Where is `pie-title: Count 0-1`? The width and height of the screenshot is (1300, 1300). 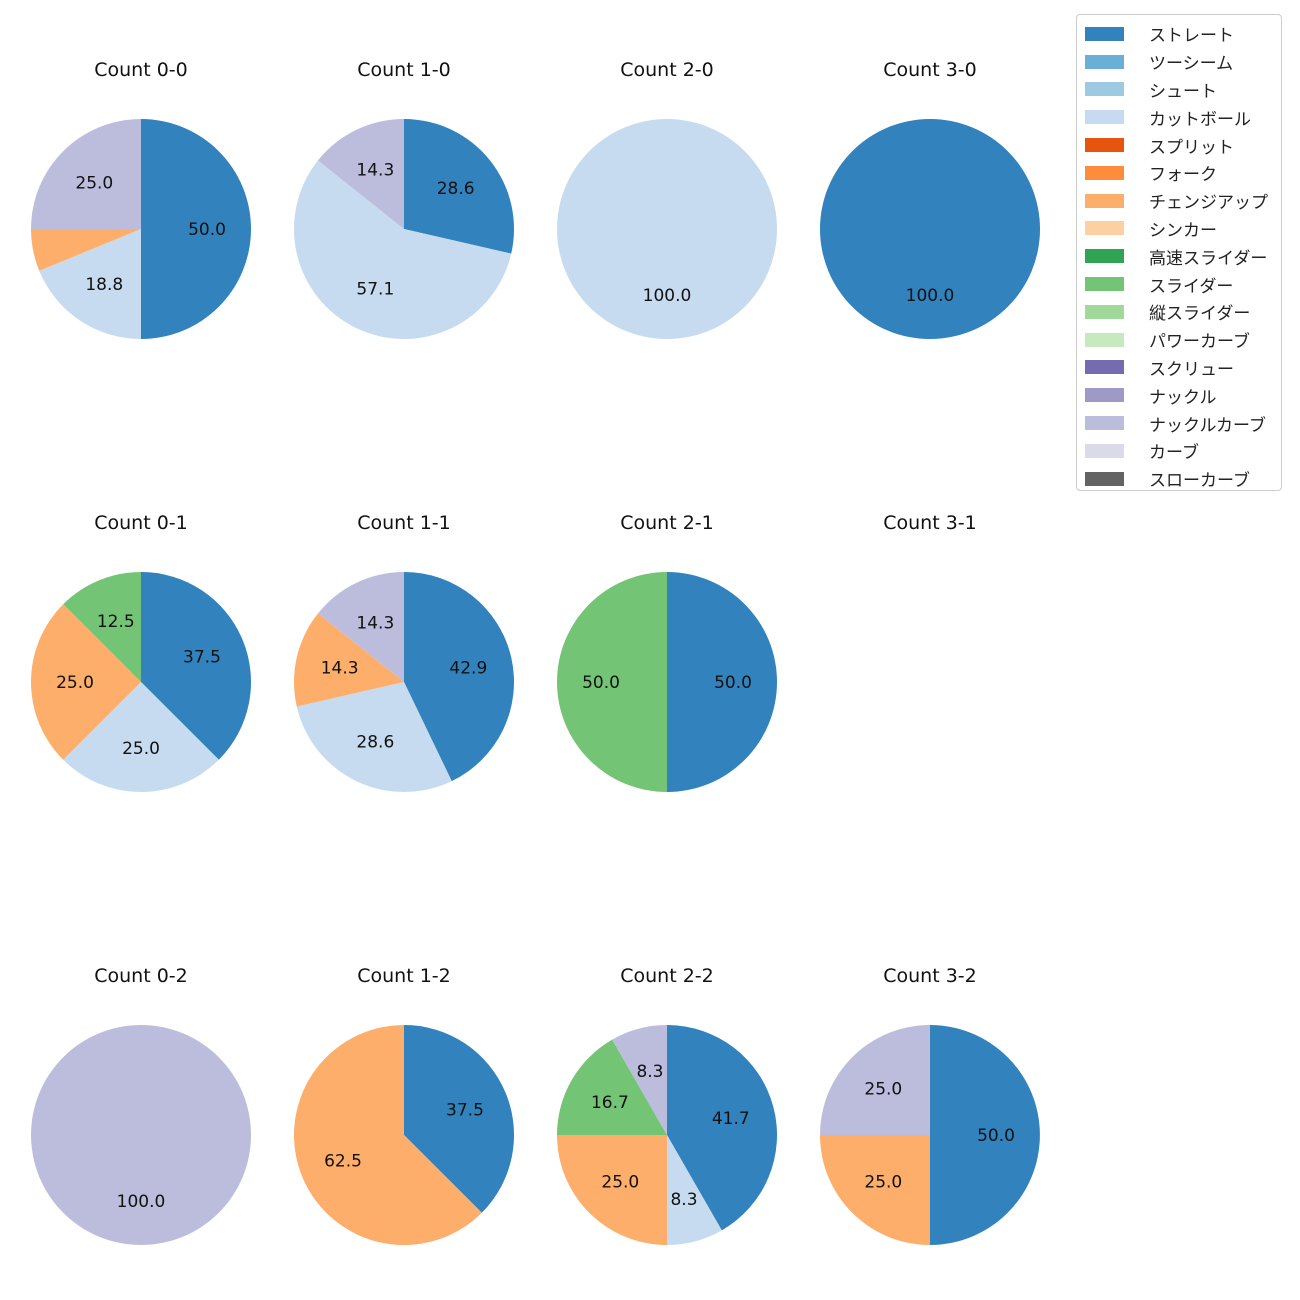
pie-title: Count 0-1 is located at coordinates (141, 523).